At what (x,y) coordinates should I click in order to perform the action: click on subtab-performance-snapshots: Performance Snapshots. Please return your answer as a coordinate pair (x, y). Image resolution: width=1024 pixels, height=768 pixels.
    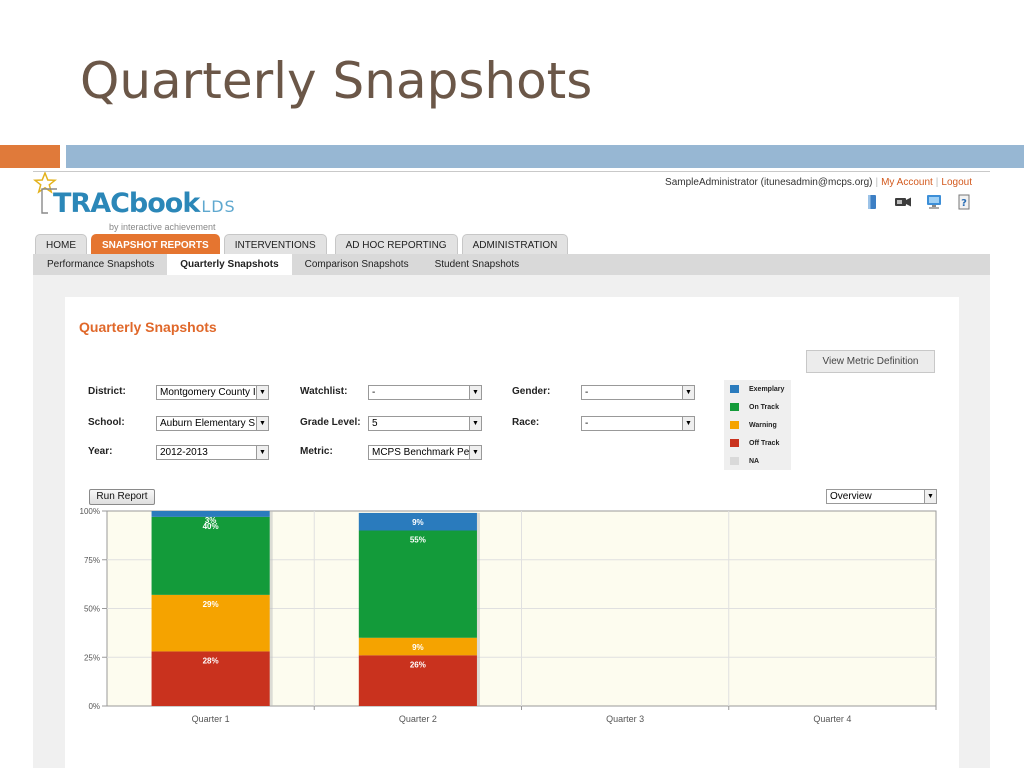
    Looking at the image, I should click on (101, 264).